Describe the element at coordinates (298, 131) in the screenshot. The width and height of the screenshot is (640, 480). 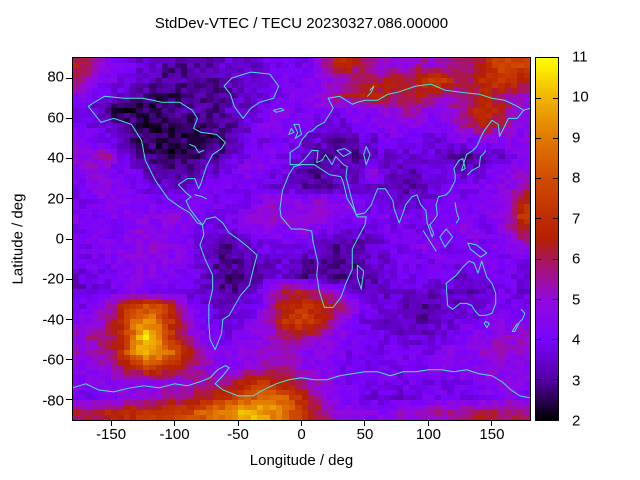
I see `coastline-uk` at that location.